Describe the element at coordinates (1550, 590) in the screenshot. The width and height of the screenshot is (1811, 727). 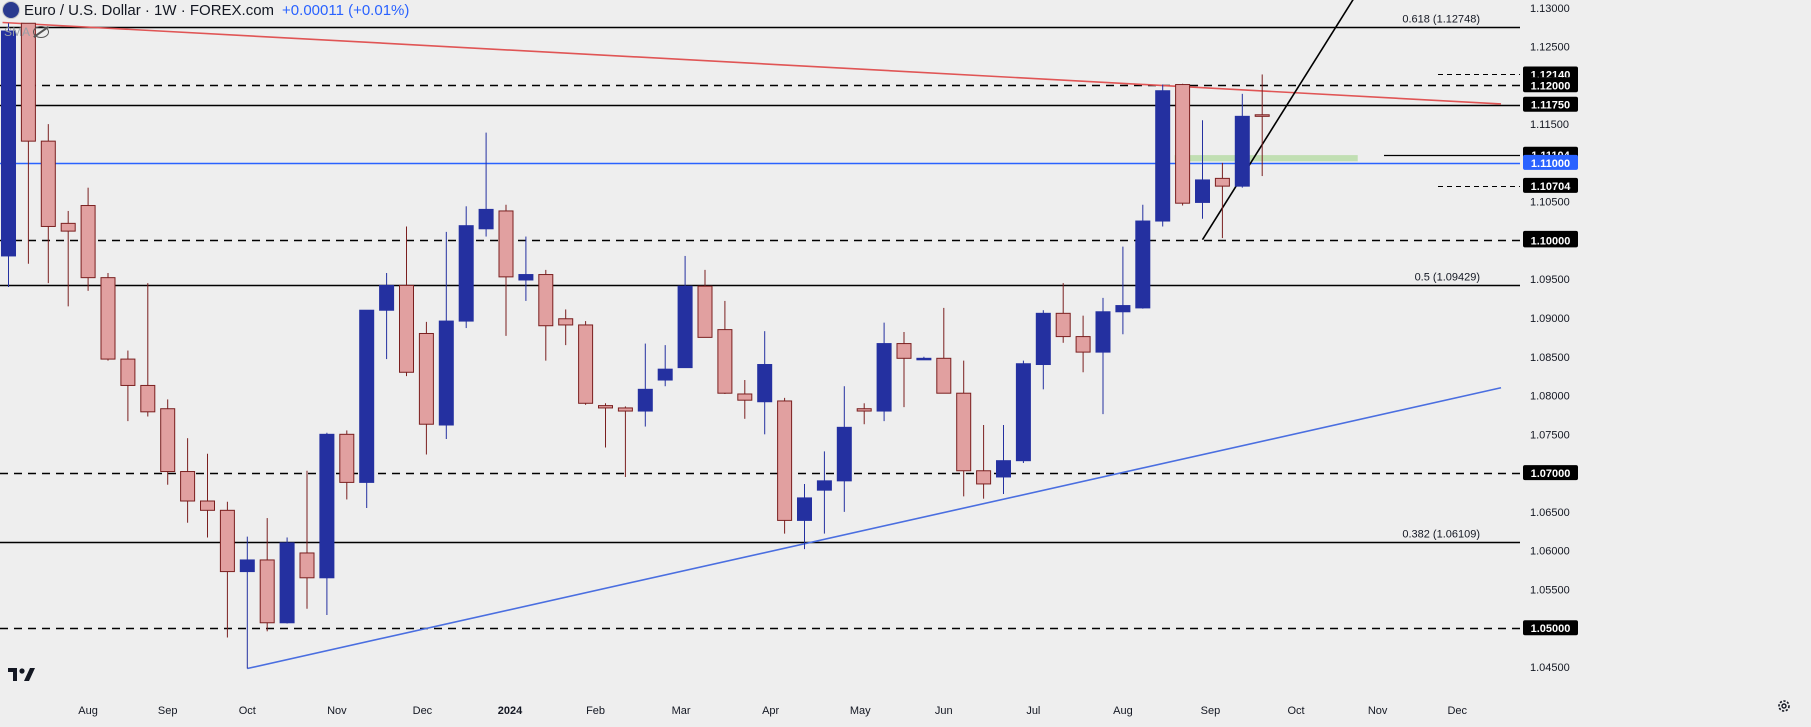
I see `y-tick-label: 1.05500` at that location.